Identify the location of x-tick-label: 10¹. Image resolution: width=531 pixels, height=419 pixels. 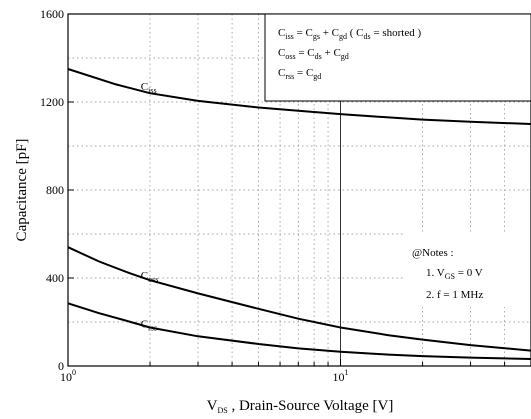
(341, 376).